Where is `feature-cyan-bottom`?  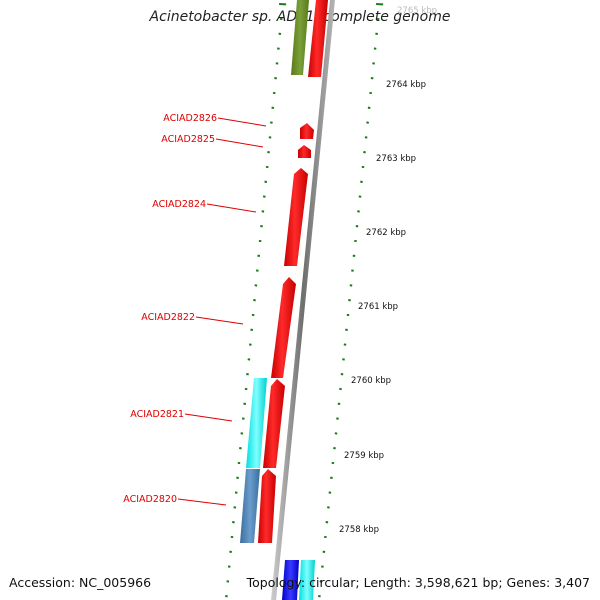
feature-cyan-bottom is located at coordinates (307, 580).